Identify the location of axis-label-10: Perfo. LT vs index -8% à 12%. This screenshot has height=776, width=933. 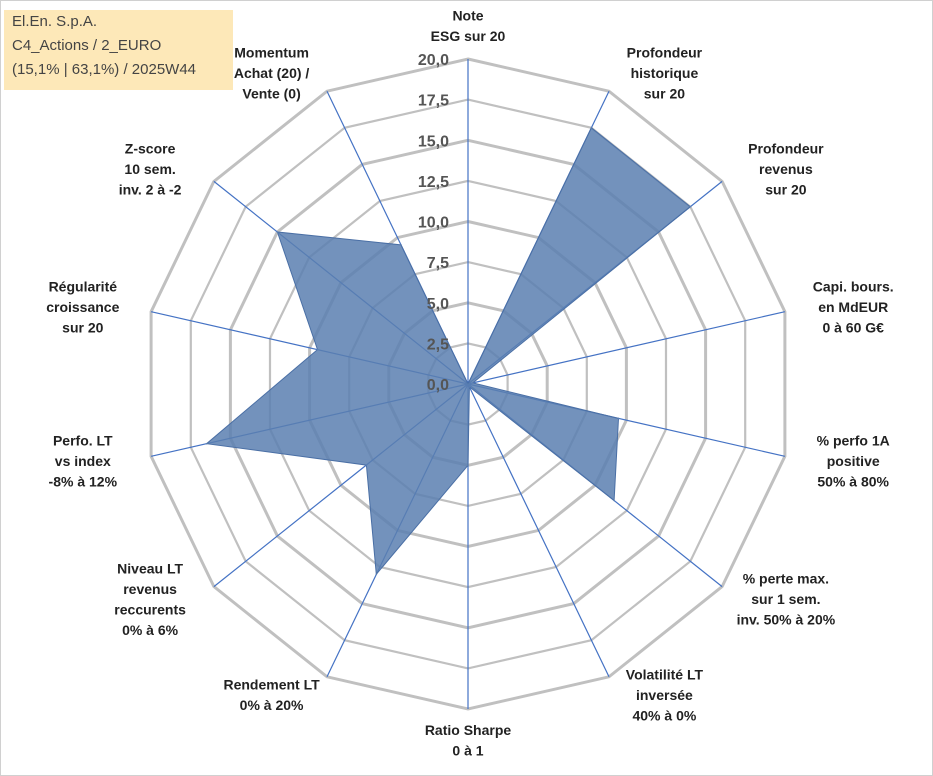
(83, 460).